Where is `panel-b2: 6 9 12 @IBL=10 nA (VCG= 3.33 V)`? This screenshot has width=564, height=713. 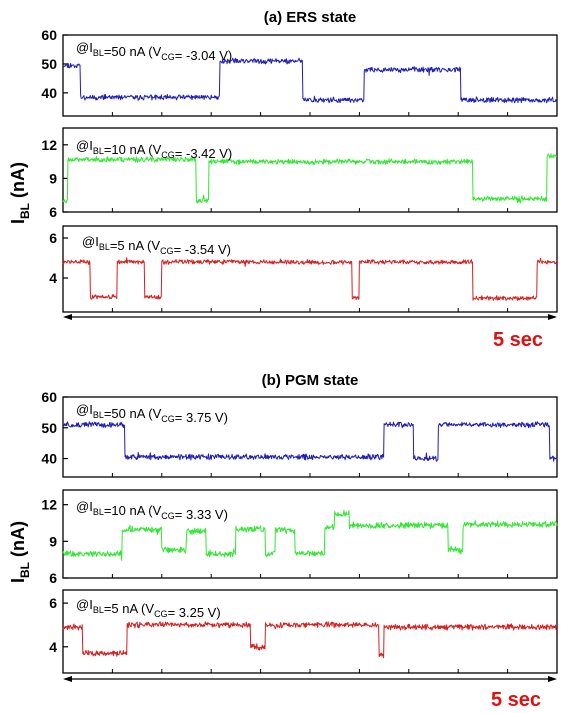 panel-b2: 6 9 12 @IBL=10 nA (VCG= 3.33 V) is located at coordinates (299, 537).